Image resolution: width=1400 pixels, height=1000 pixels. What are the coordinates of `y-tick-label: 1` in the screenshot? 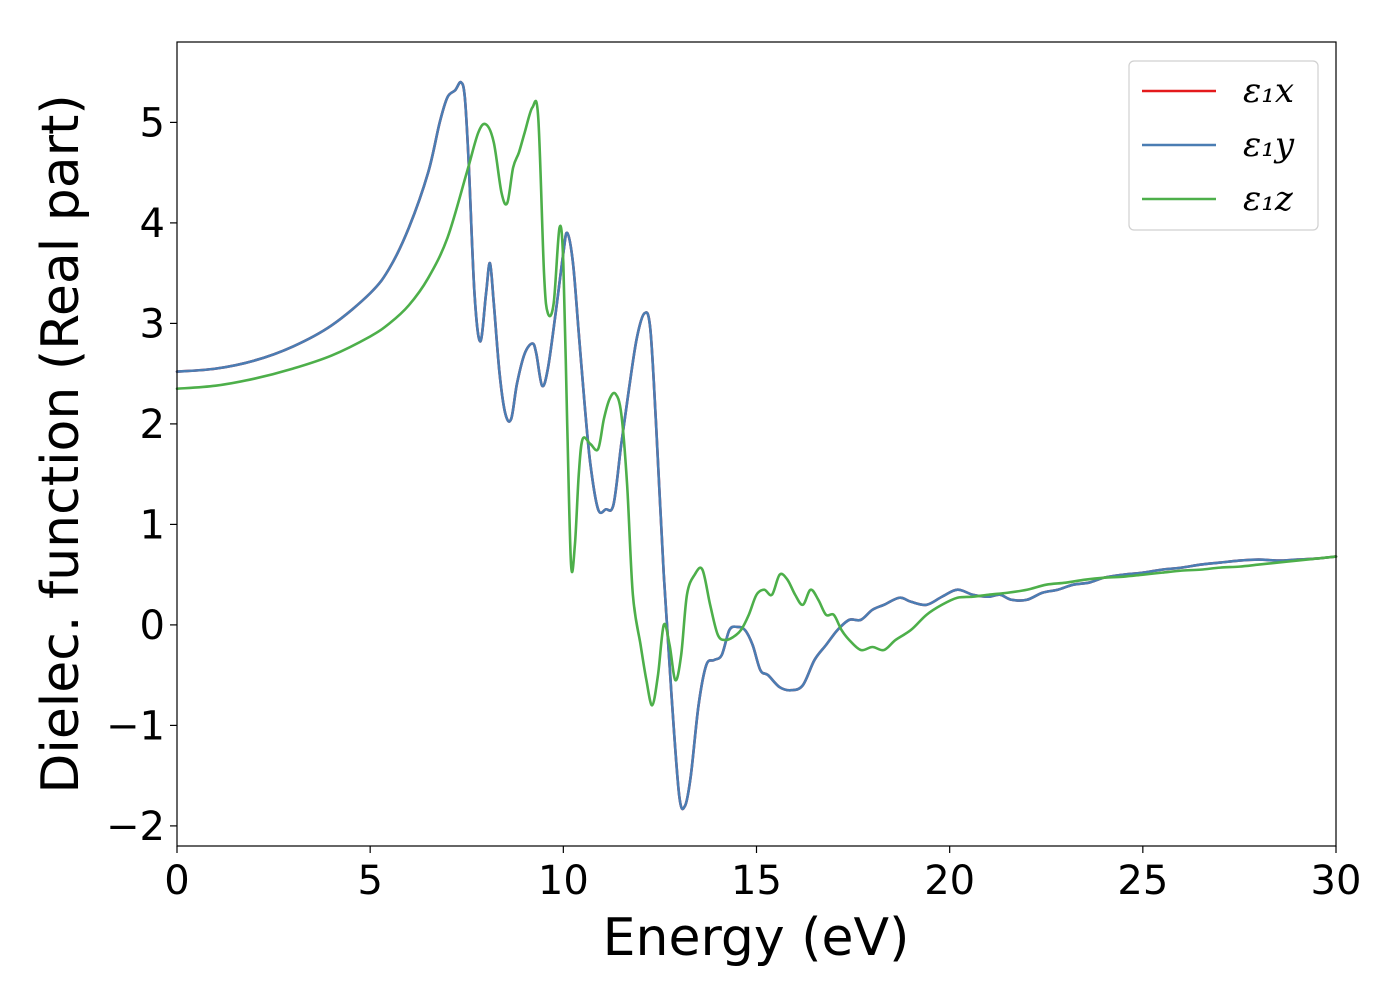 It's located at (152, 525).